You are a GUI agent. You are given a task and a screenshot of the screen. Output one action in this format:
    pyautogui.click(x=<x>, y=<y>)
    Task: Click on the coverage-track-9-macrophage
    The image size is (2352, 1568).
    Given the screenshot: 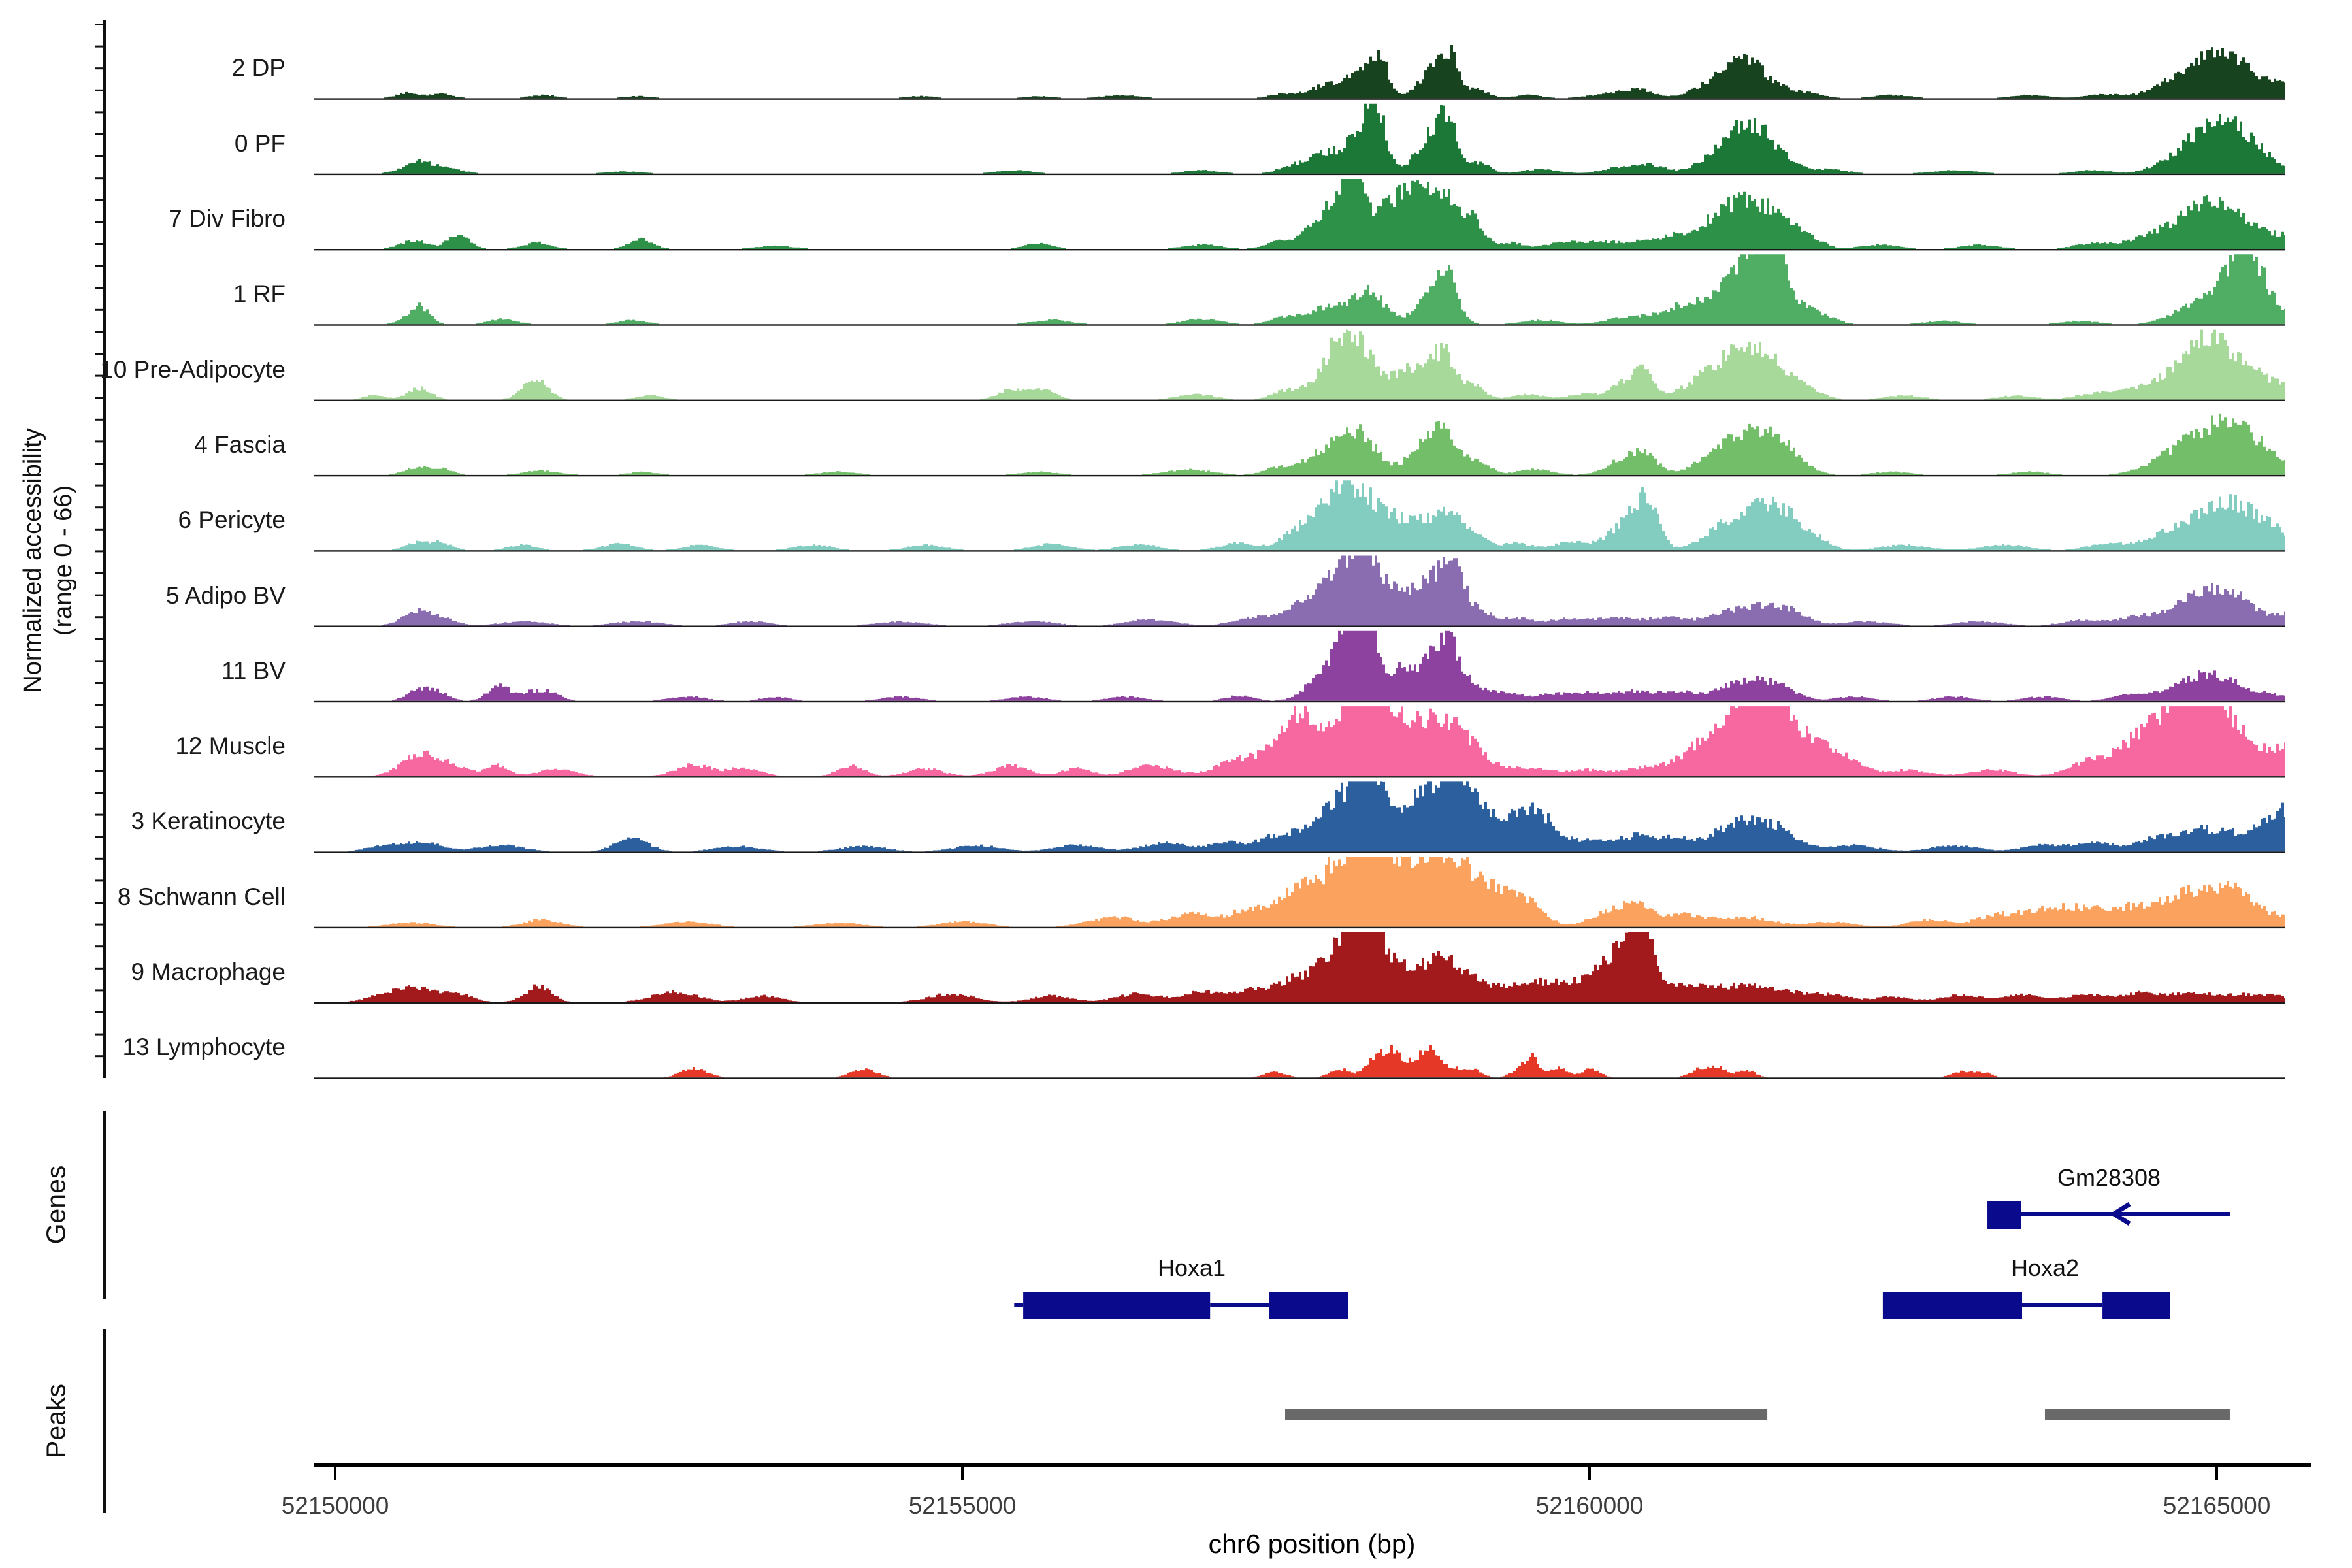 What is the action you would take?
    pyautogui.click(x=1299, y=967)
    